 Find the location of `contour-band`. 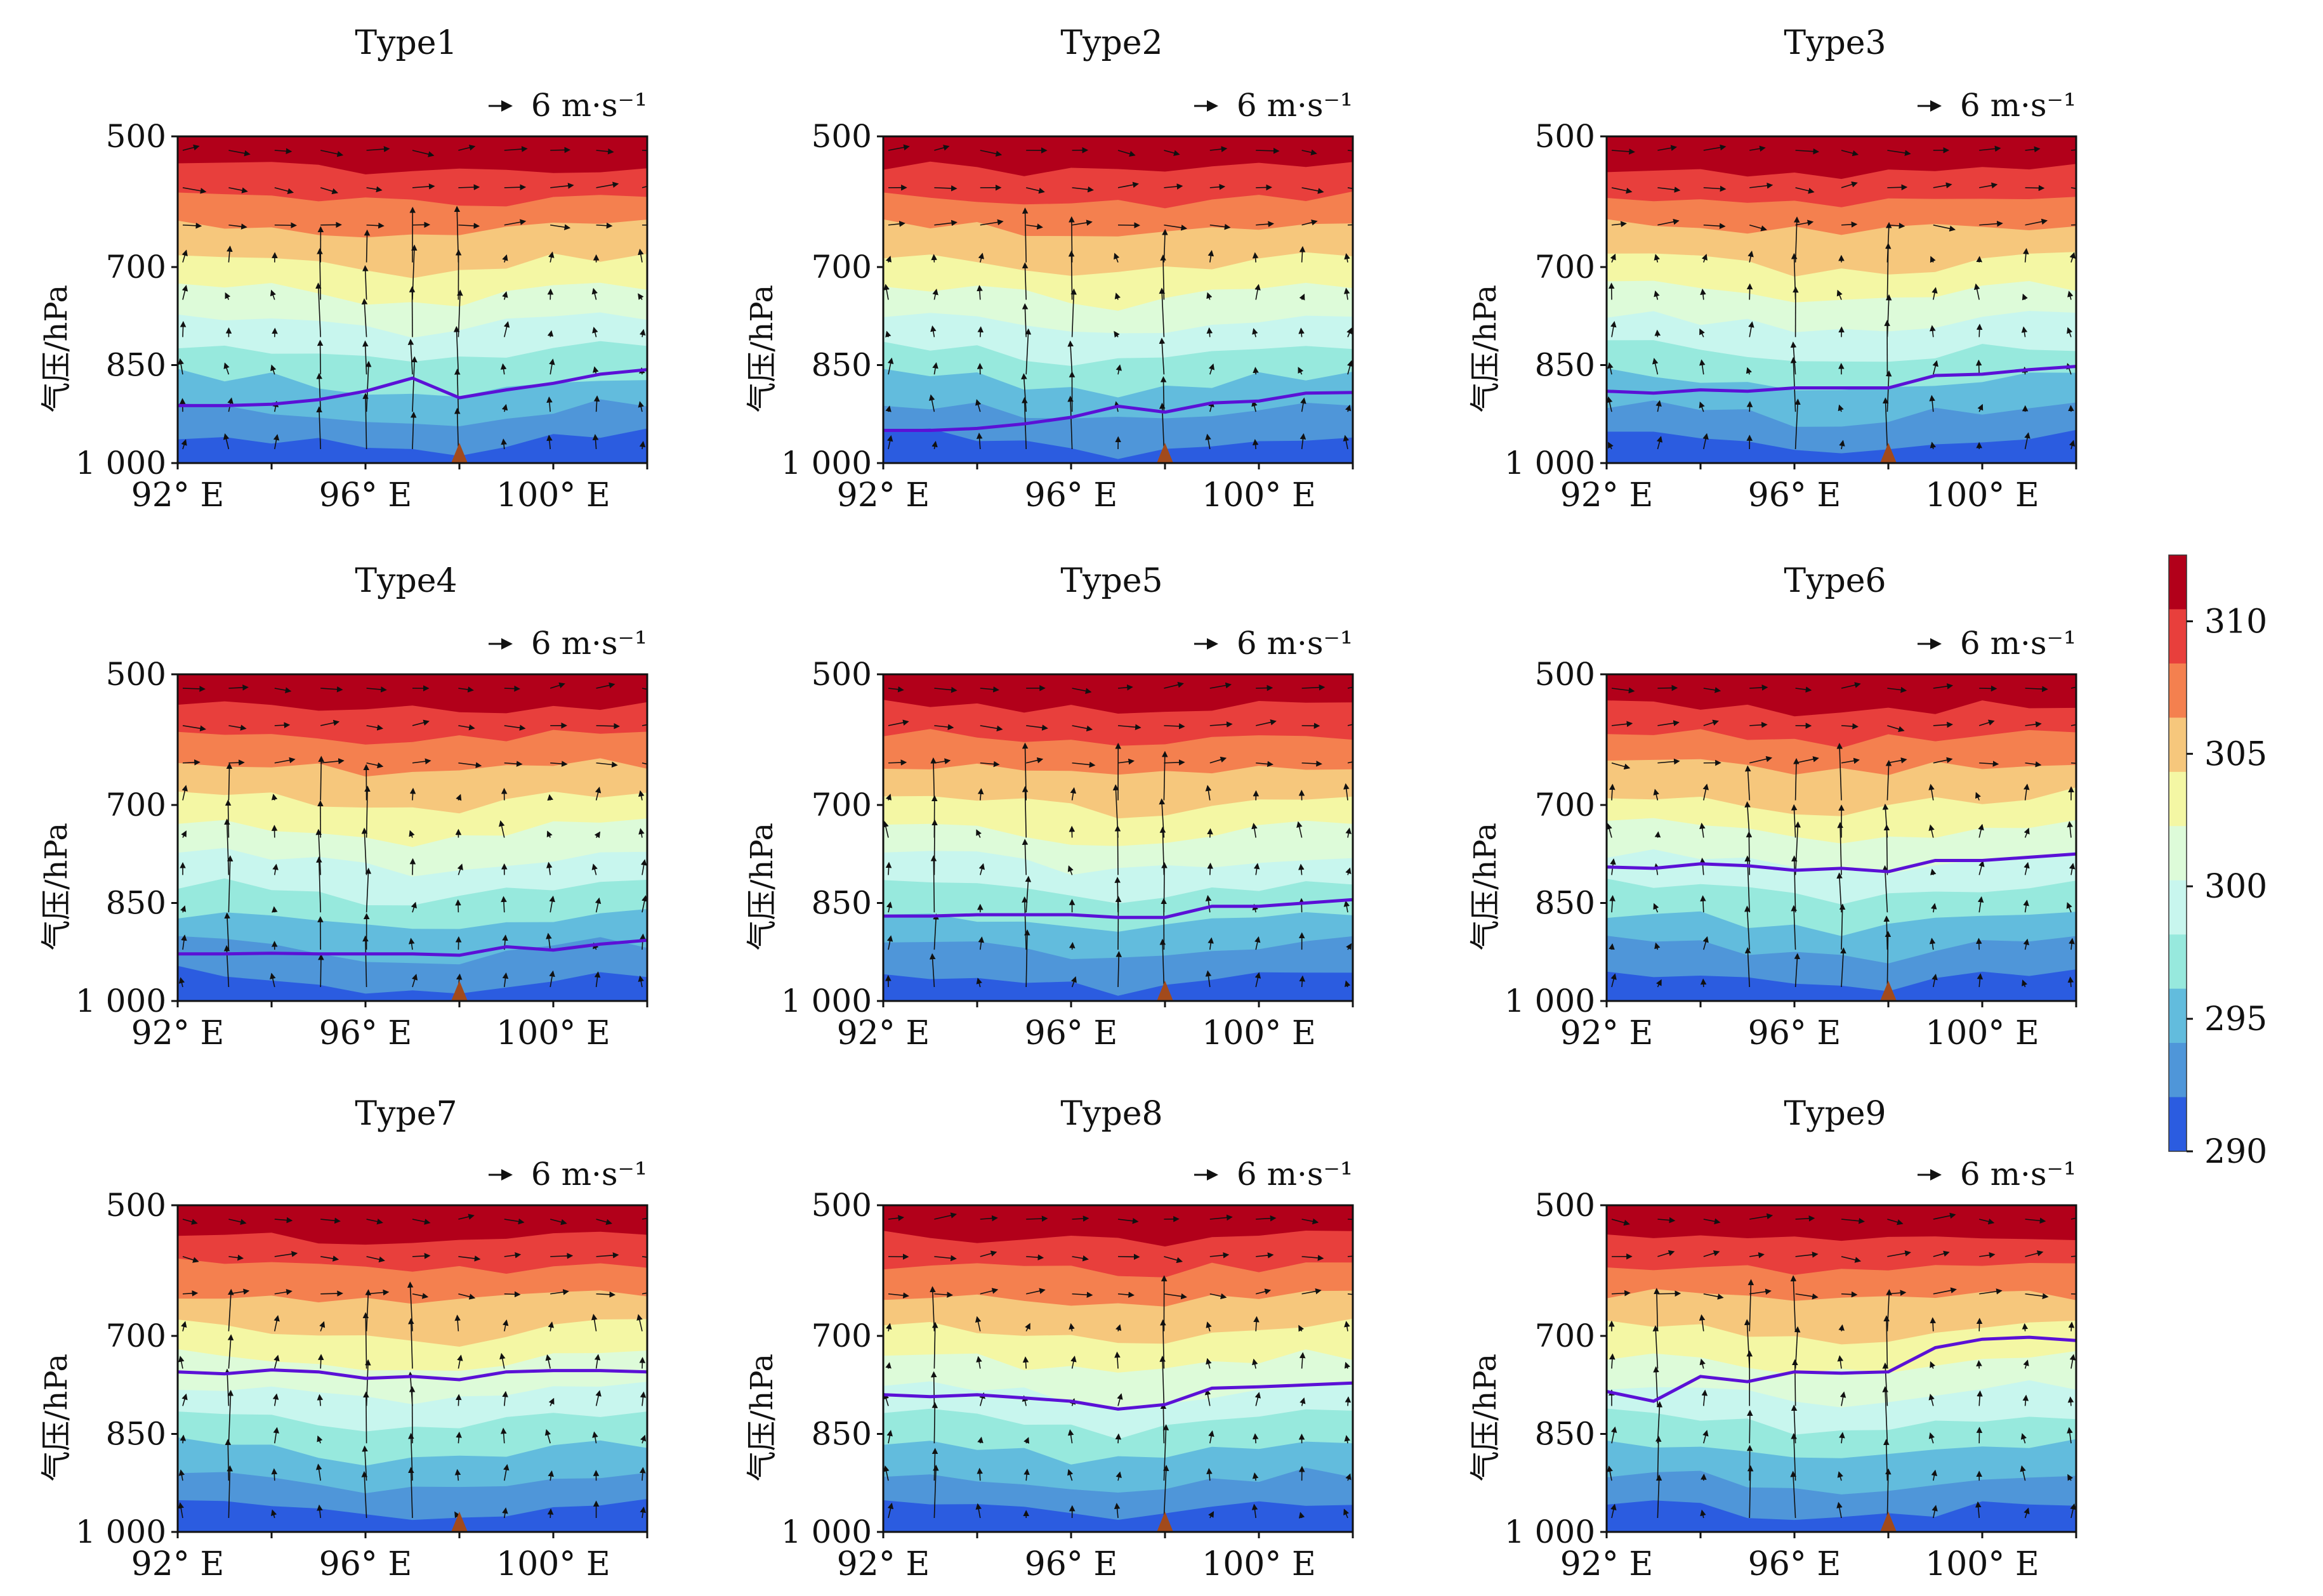

contour-band is located at coordinates (1118, 156).